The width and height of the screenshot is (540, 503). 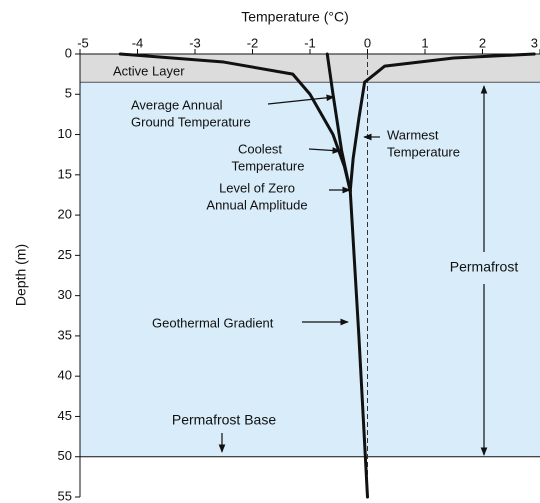 What do you see at coordinates (256, 204) in the screenshot?
I see `annotation: Annual Amplitude` at bounding box center [256, 204].